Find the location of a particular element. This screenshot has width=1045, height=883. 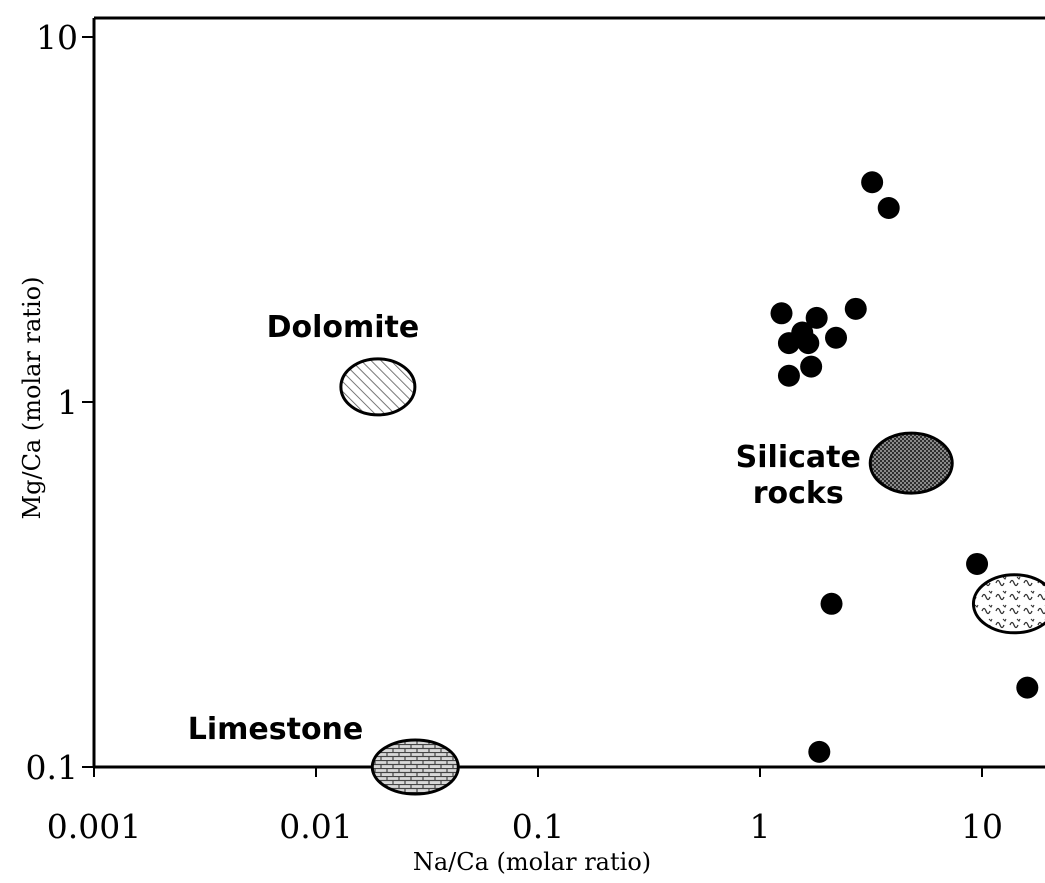

y-tick-label: 0.1 is located at coordinates (52, 767).